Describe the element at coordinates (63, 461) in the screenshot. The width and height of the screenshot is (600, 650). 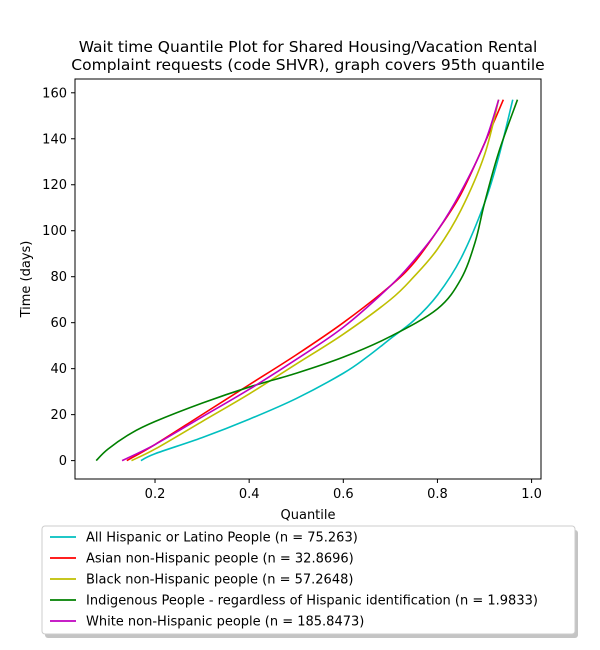
I see `y-tick-label: 0` at that location.